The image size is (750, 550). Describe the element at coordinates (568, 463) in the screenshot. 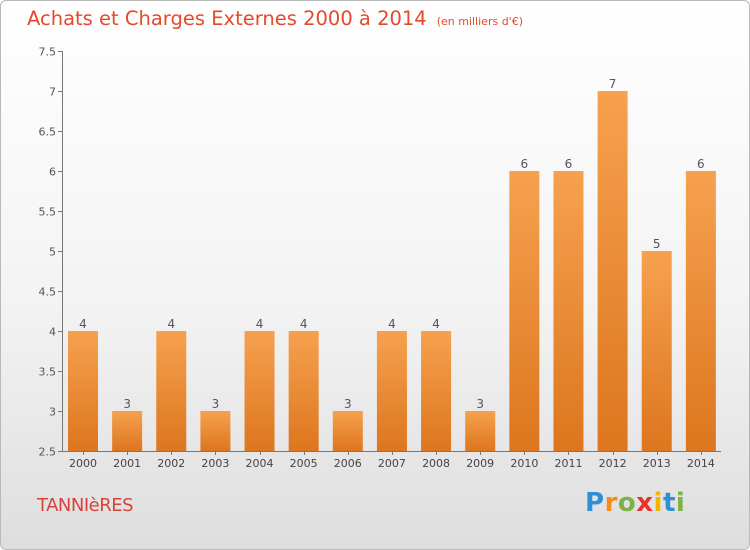

I see `x-tick-label: 2011` at that location.